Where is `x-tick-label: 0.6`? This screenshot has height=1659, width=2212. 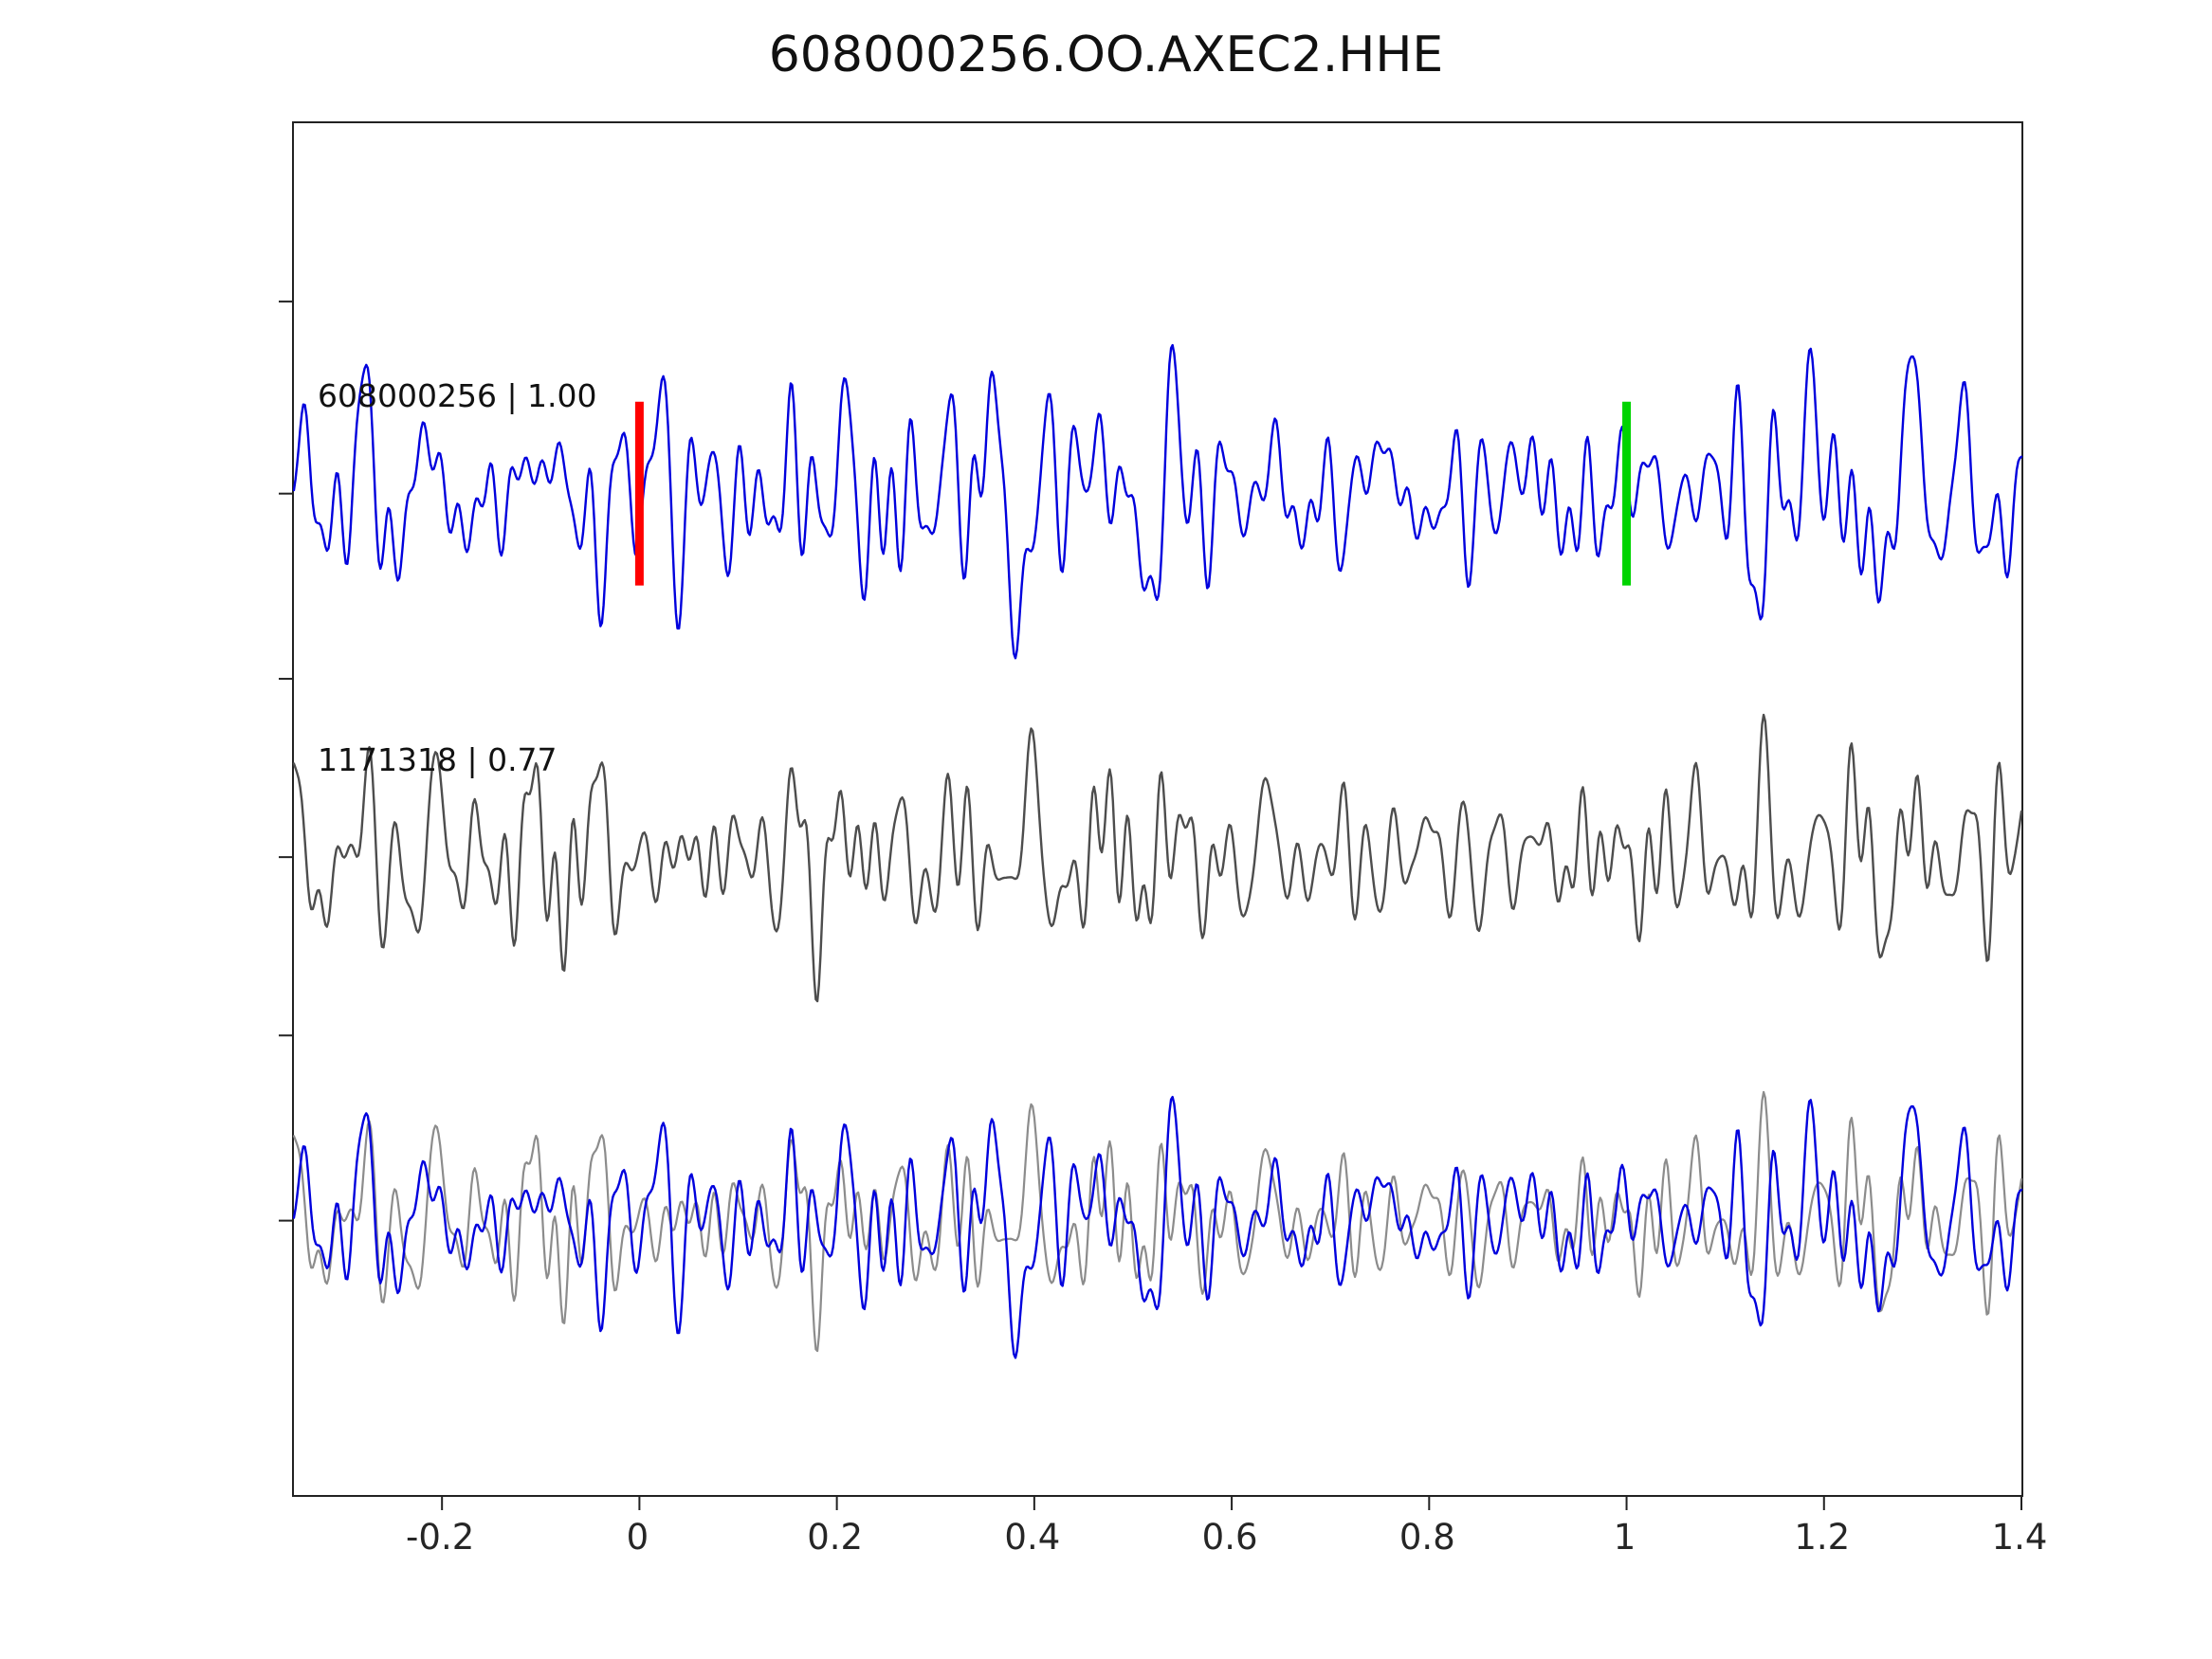 x-tick-label: 0.6 is located at coordinates (1229, 1537).